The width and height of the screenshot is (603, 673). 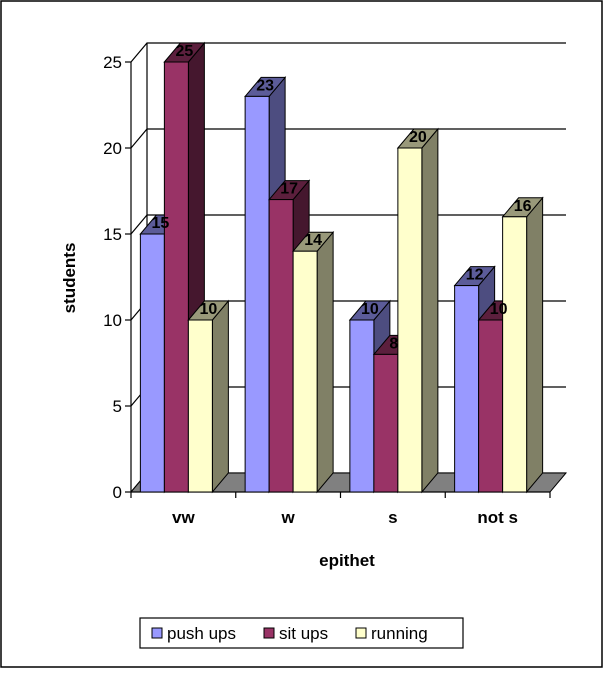 What do you see at coordinates (112, 320) in the screenshot?
I see `y-tick-label: 10` at bounding box center [112, 320].